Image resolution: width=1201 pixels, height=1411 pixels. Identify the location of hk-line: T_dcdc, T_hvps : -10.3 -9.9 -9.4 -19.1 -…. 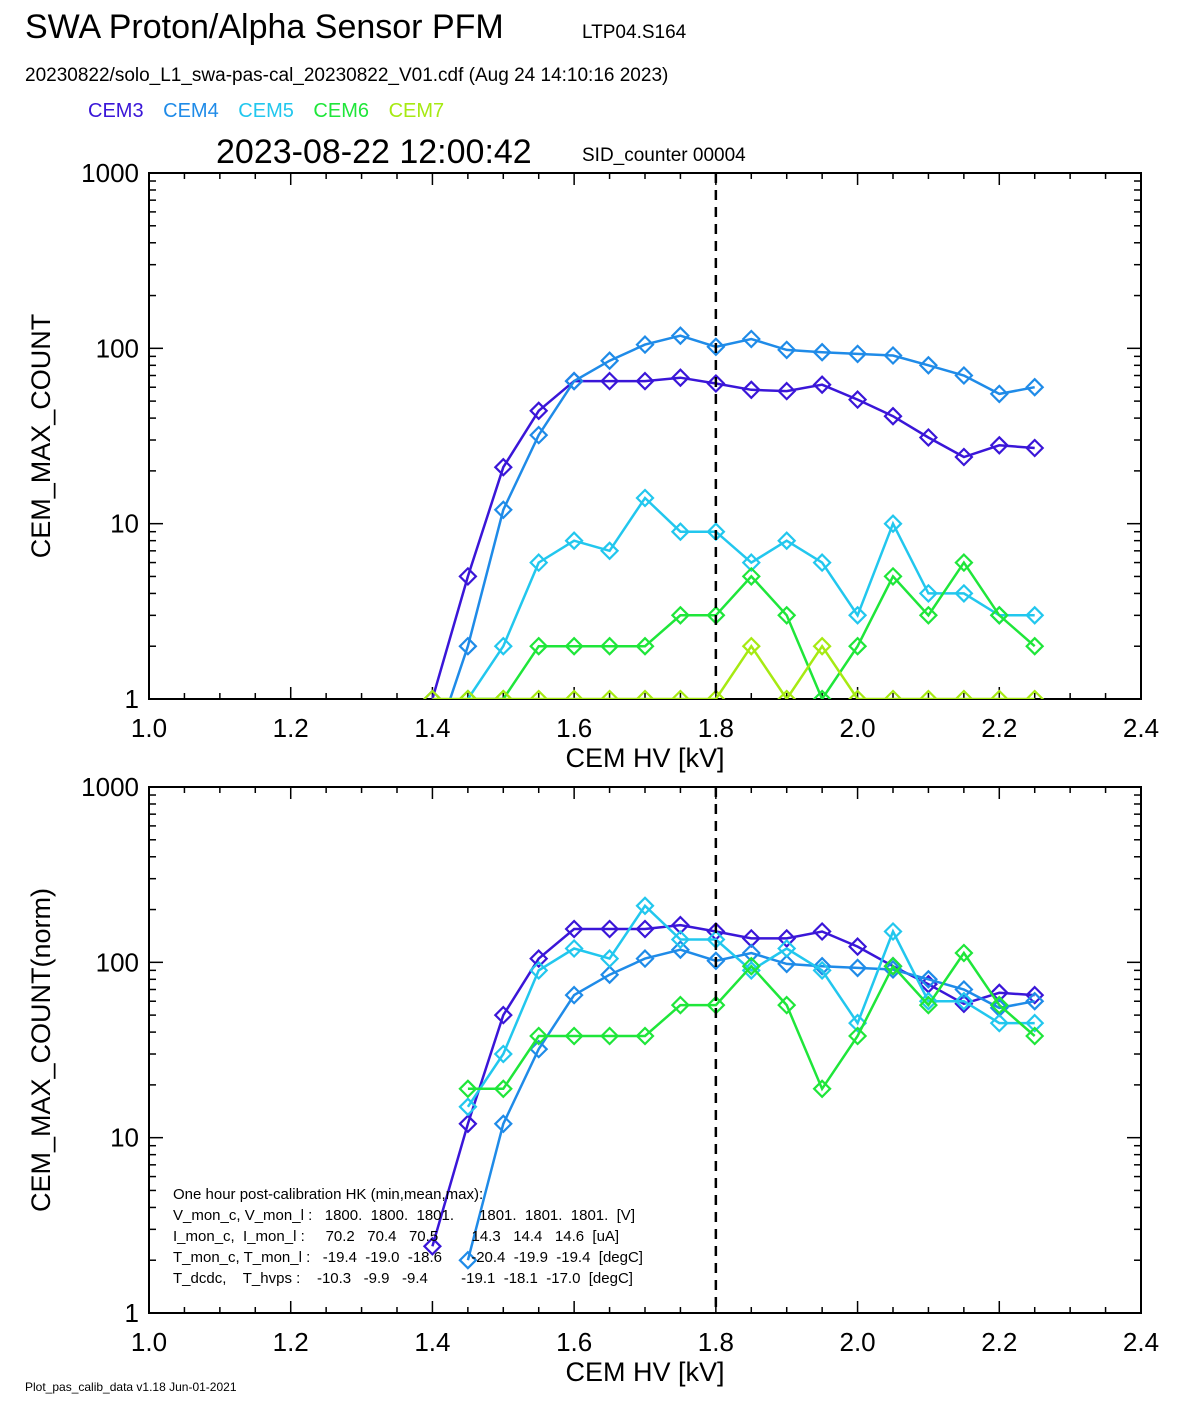
(403, 1278).